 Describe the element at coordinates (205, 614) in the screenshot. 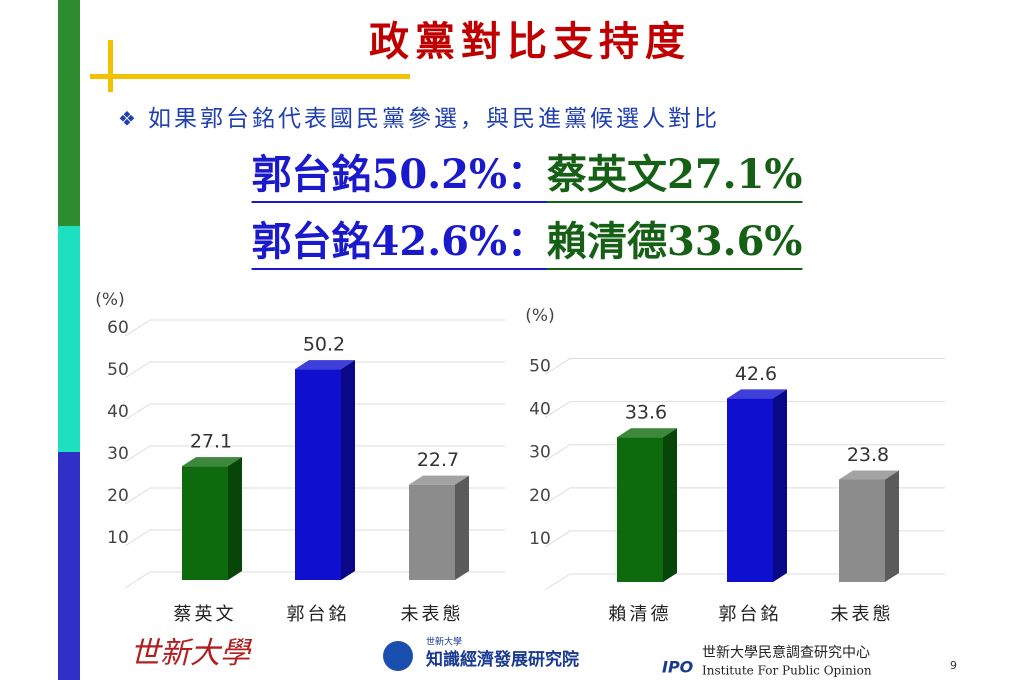

I see `x-tick-label: 蔡英文` at that location.